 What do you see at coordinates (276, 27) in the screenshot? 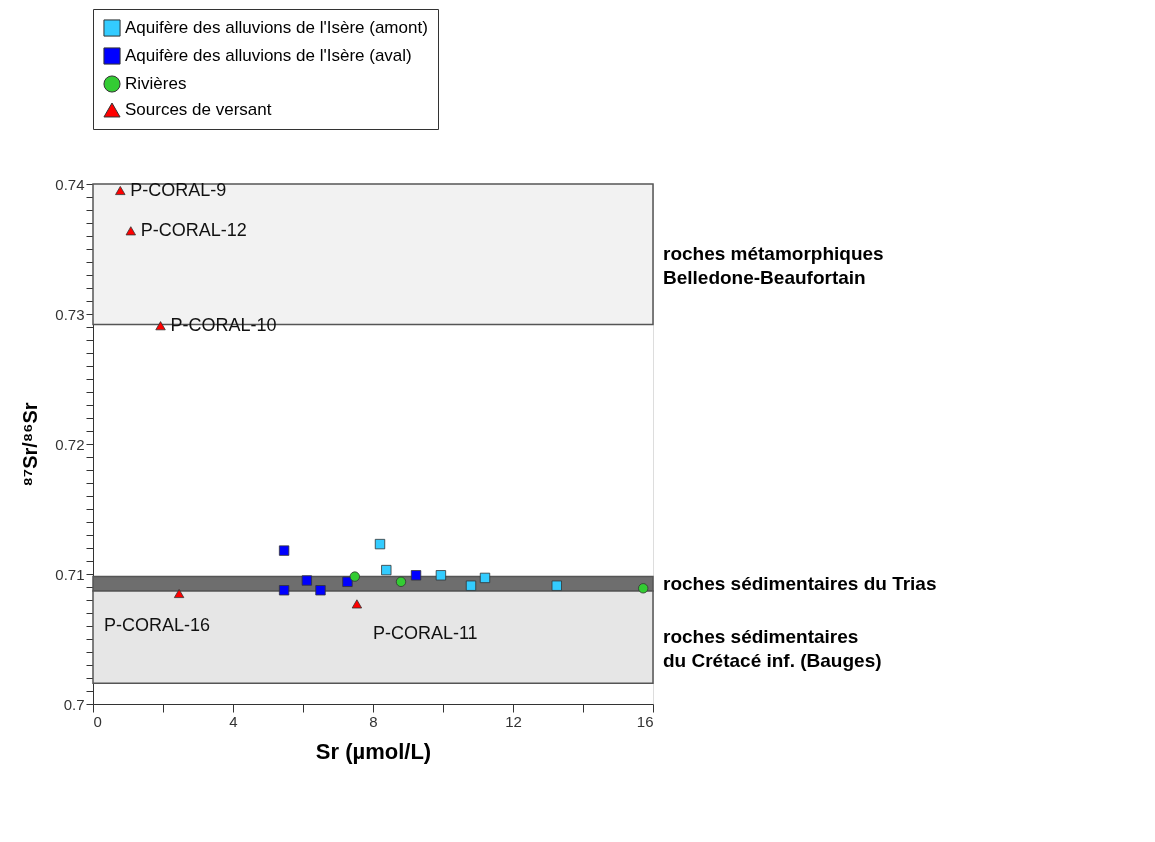
I see `legend-label: Aquifère des alluvions de l'Isère (amont)` at bounding box center [276, 27].